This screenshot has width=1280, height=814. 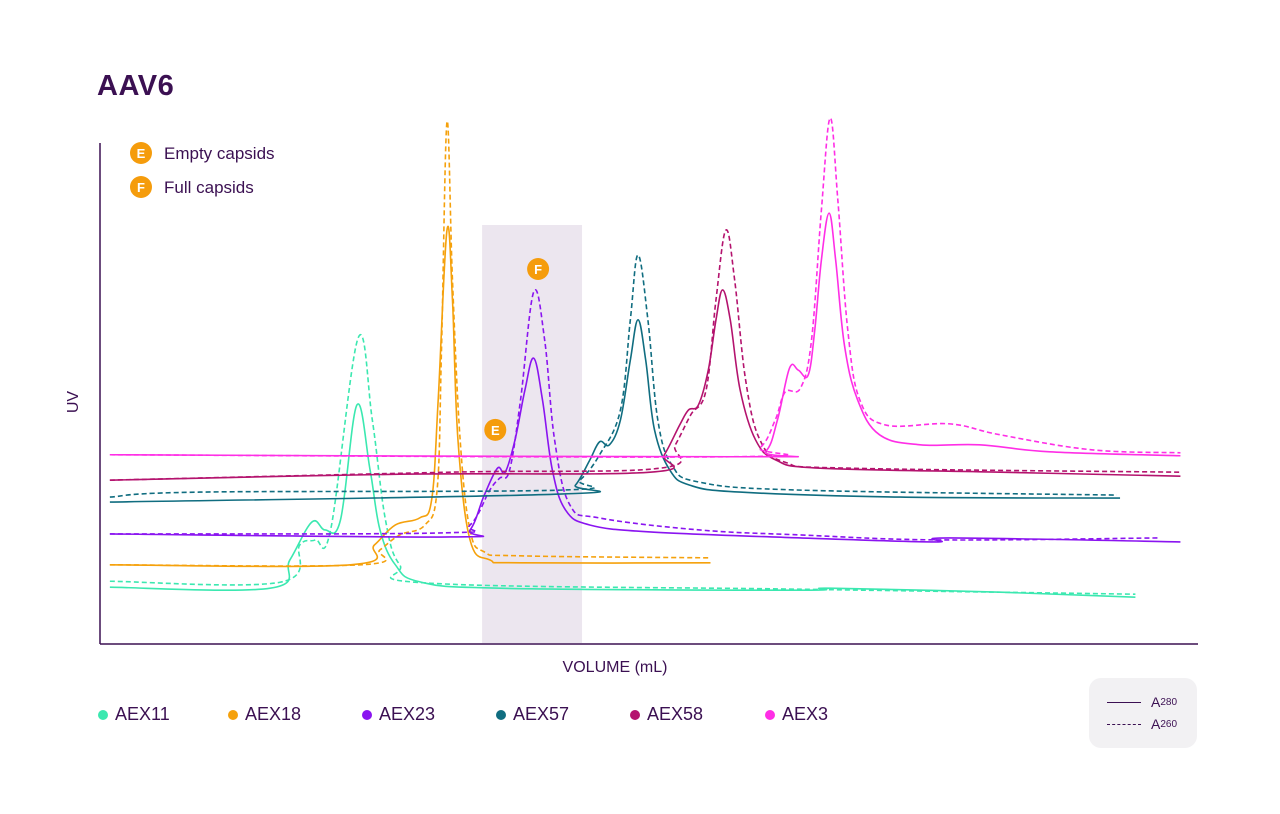 I want to click on empty-marker-letter: E, so click(x=141, y=153).